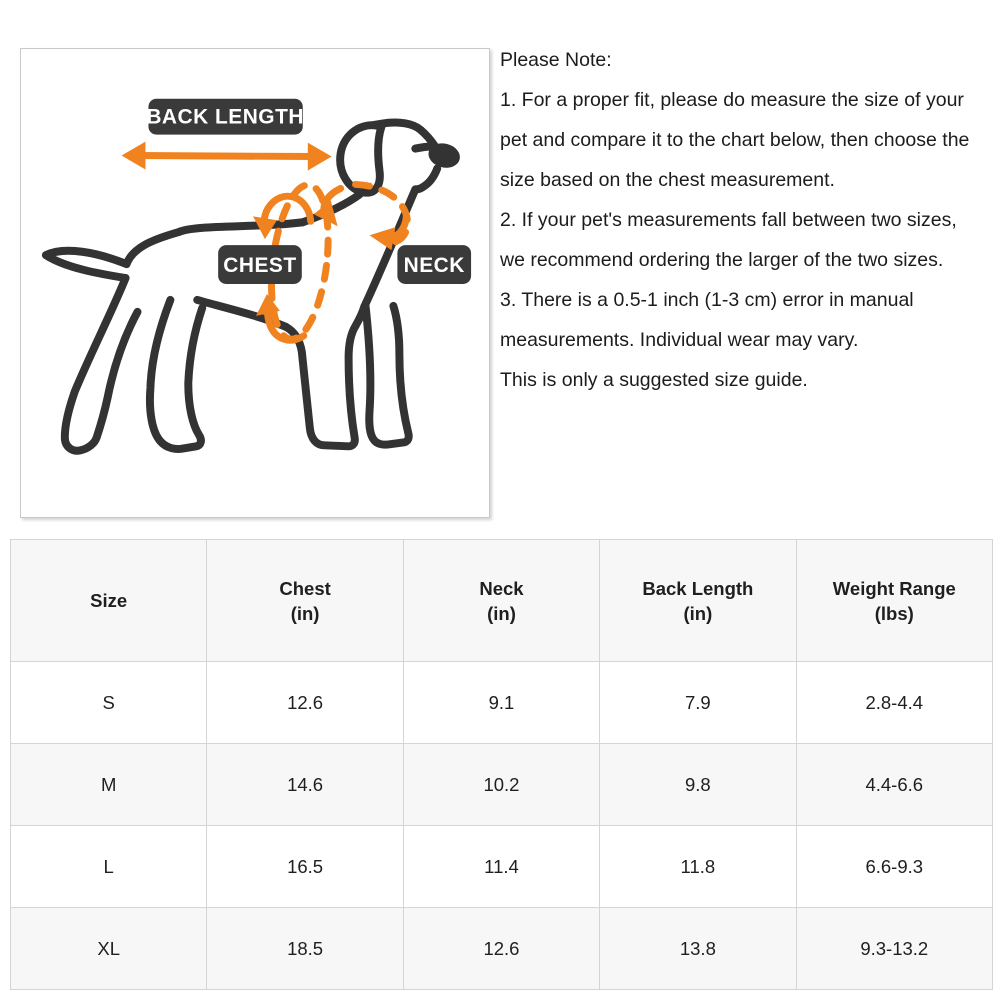 Image resolution: width=1000 pixels, height=1000 pixels. I want to click on cell-weight: 2.8-4.4, so click(894, 702).